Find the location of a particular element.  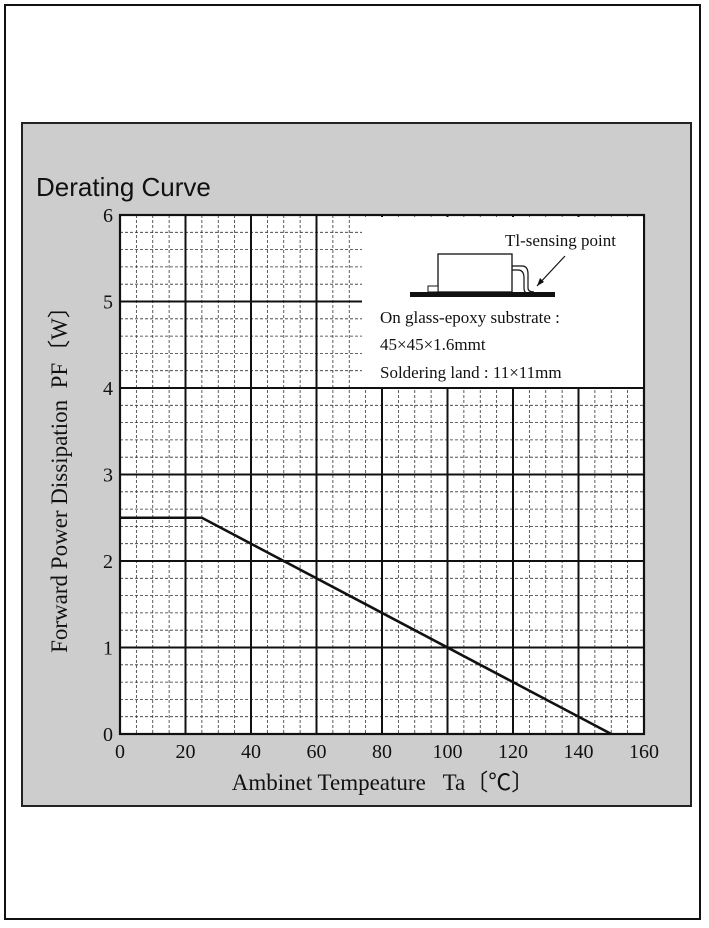

x-tick-label: 120 is located at coordinates (513, 752).